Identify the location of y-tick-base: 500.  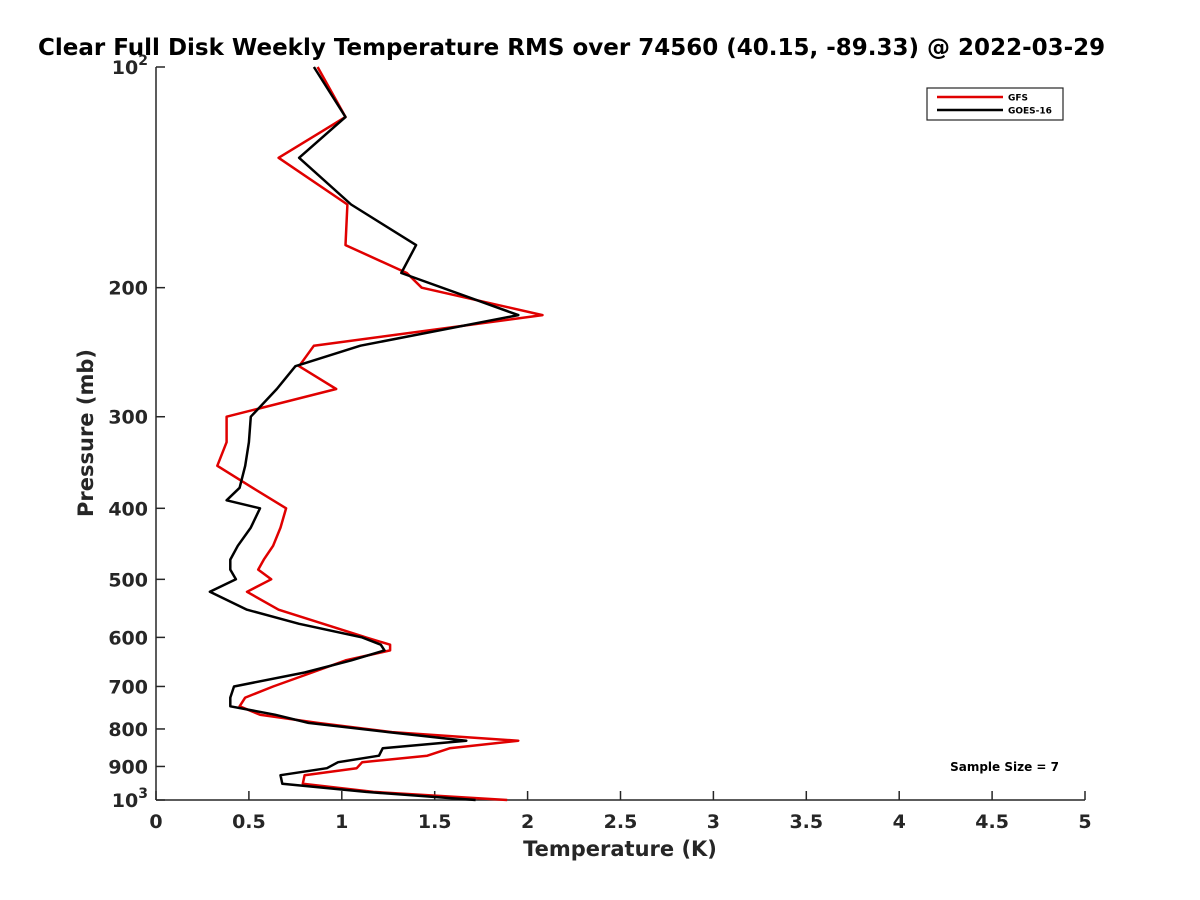
(128, 580).